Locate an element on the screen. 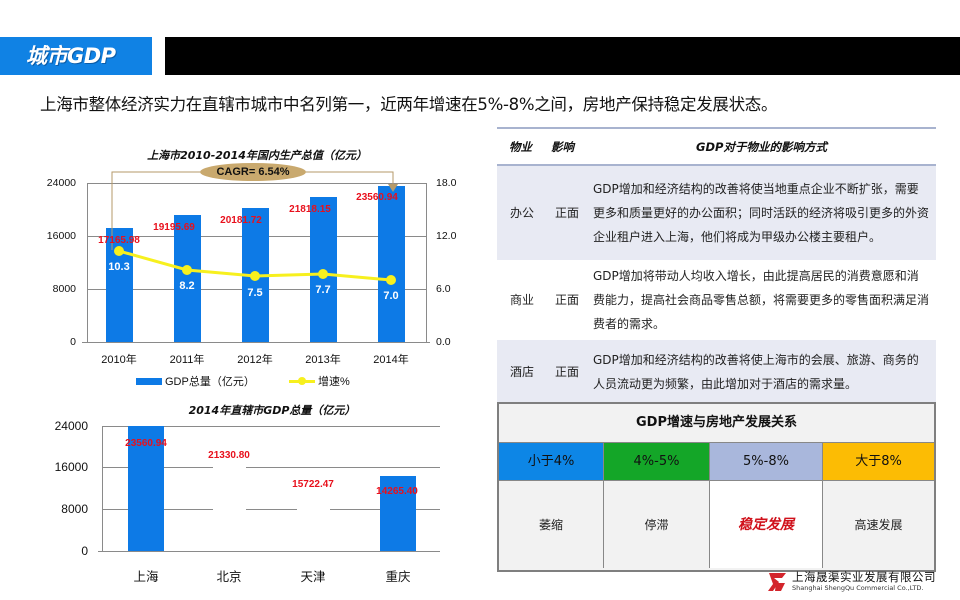 The height and width of the screenshot is (600, 960). y-axis-right is located at coordinates (426, 263).